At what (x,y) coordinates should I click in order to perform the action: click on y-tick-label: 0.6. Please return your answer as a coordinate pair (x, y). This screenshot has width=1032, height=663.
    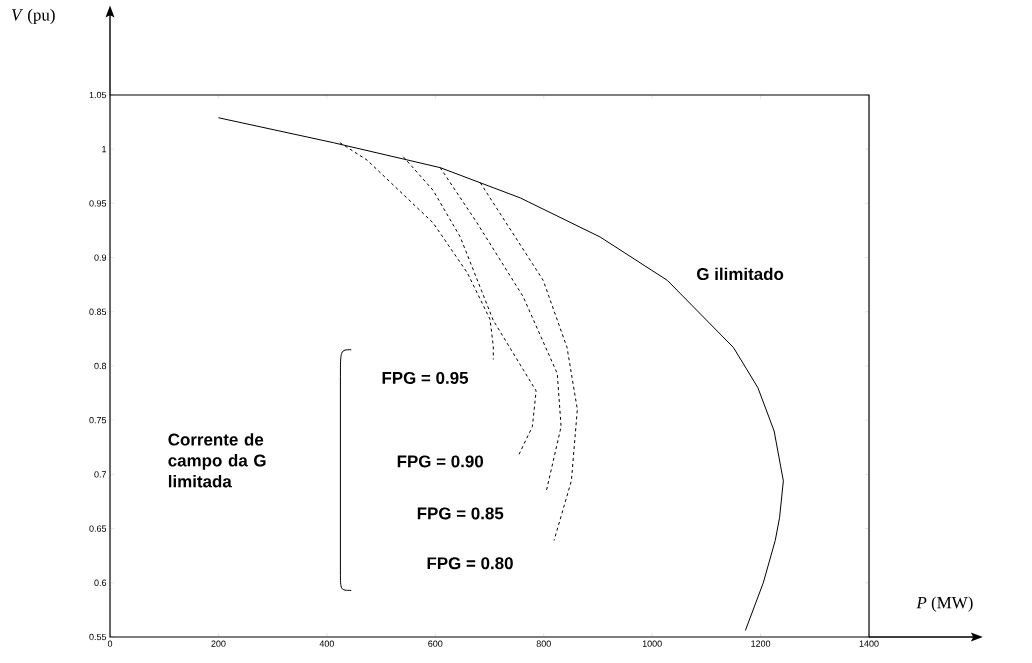
    Looking at the image, I should click on (100, 582).